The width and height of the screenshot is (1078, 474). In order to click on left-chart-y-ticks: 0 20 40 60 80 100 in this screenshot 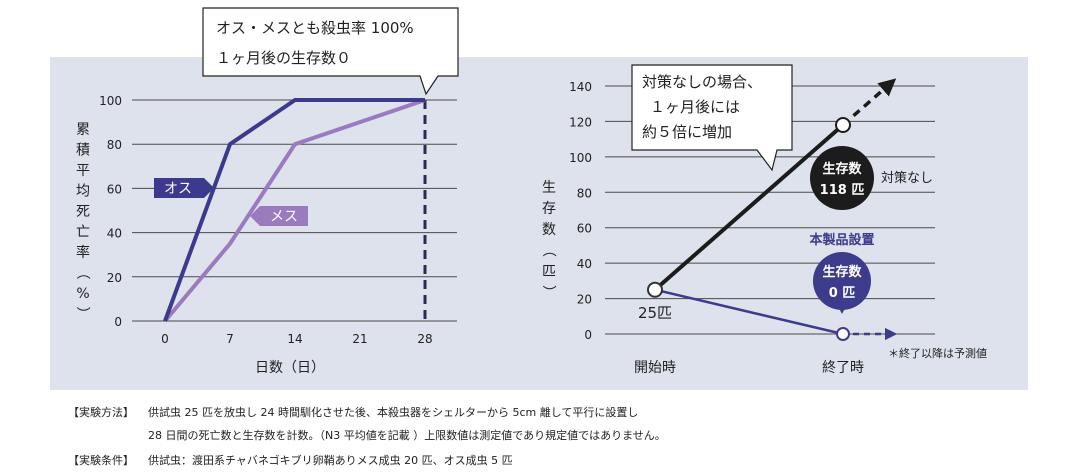, I will do `click(110, 211)`.